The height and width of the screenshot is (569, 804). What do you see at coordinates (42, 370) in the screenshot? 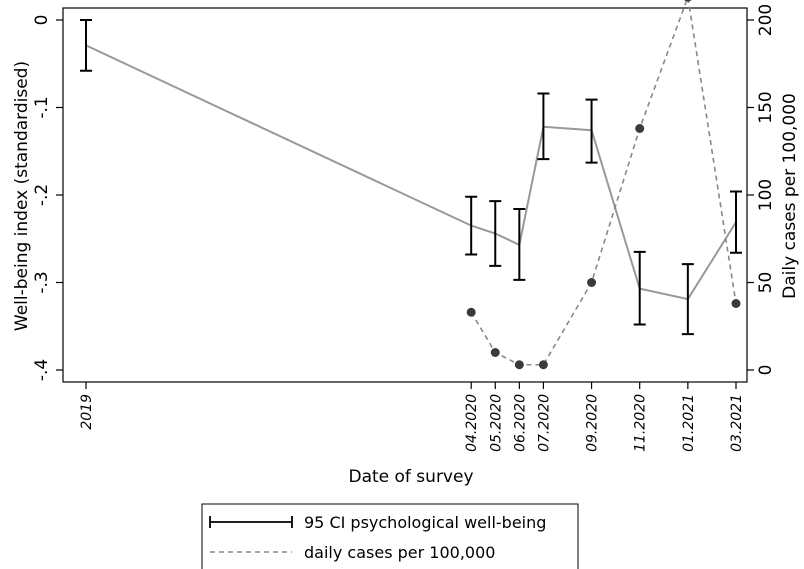
I see `left-tick-label: -.4` at bounding box center [42, 370].